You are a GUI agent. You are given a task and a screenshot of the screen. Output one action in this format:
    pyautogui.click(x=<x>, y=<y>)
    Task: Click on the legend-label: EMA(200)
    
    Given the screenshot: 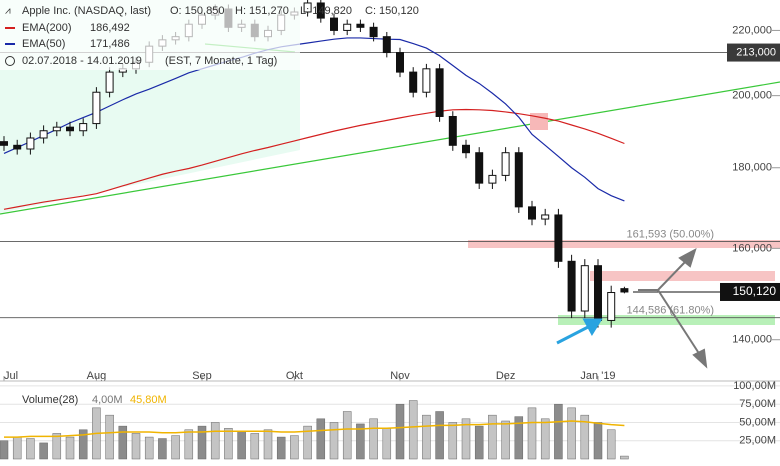 What is the action you would take?
    pyautogui.click(x=47, y=28)
    